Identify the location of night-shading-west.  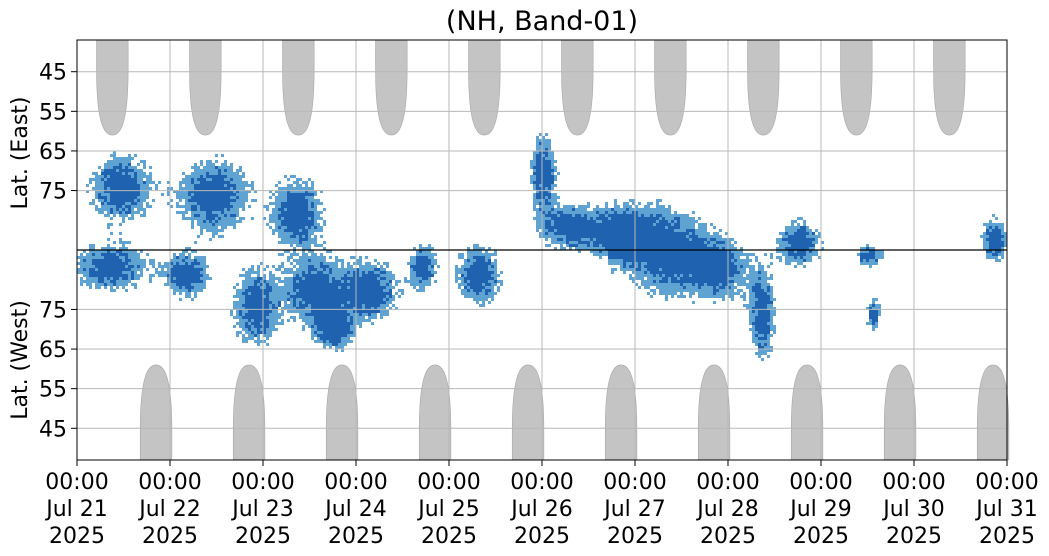
(249, 412).